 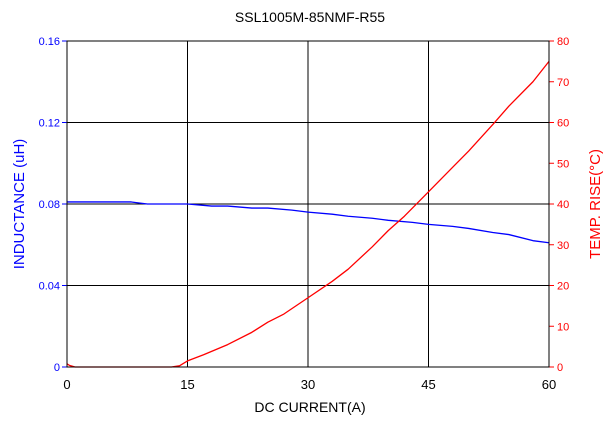 I want to click on left-tick-label: 0, so click(x=57, y=368).